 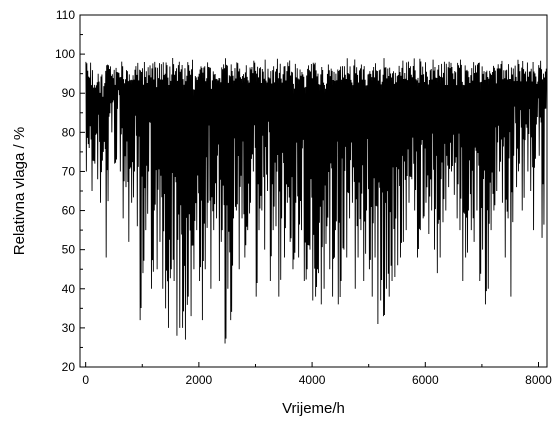 I want to click on x-axis: 0 2000 4000 6000 8000, so click(x=317, y=374).